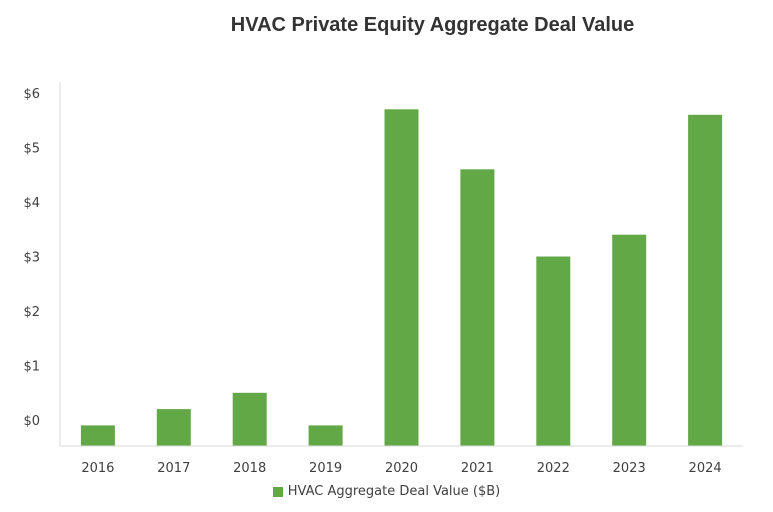 The height and width of the screenshot is (512, 773). What do you see at coordinates (31, 149) in the screenshot?
I see `y-tick-label: $5` at bounding box center [31, 149].